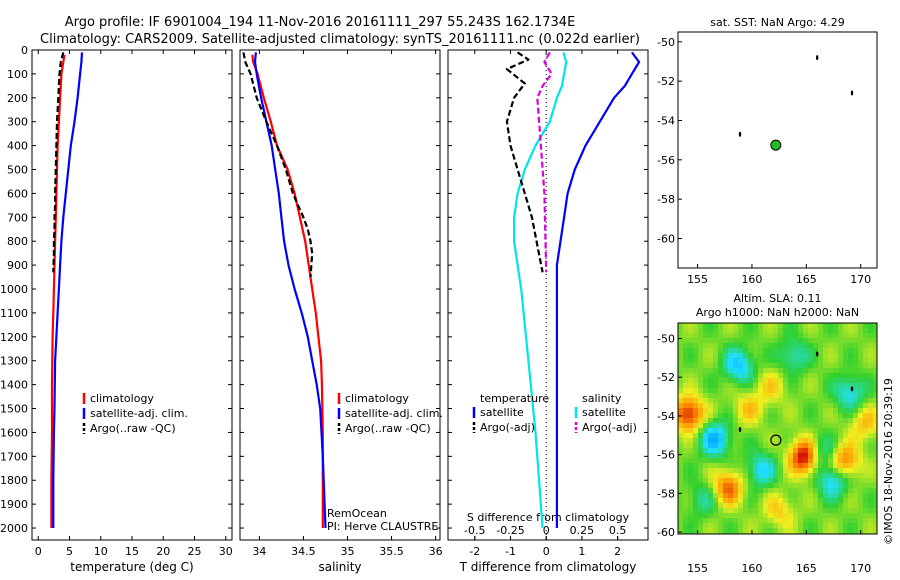  I want to click on x-tick-label: 1, so click(581, 551).